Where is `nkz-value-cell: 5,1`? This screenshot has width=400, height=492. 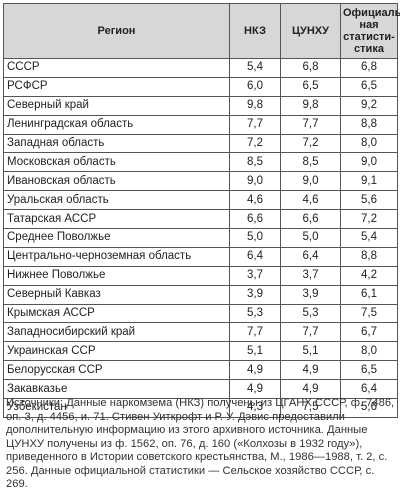 nkz-value-cell: 5,1 is located at coordinates (255, 351).